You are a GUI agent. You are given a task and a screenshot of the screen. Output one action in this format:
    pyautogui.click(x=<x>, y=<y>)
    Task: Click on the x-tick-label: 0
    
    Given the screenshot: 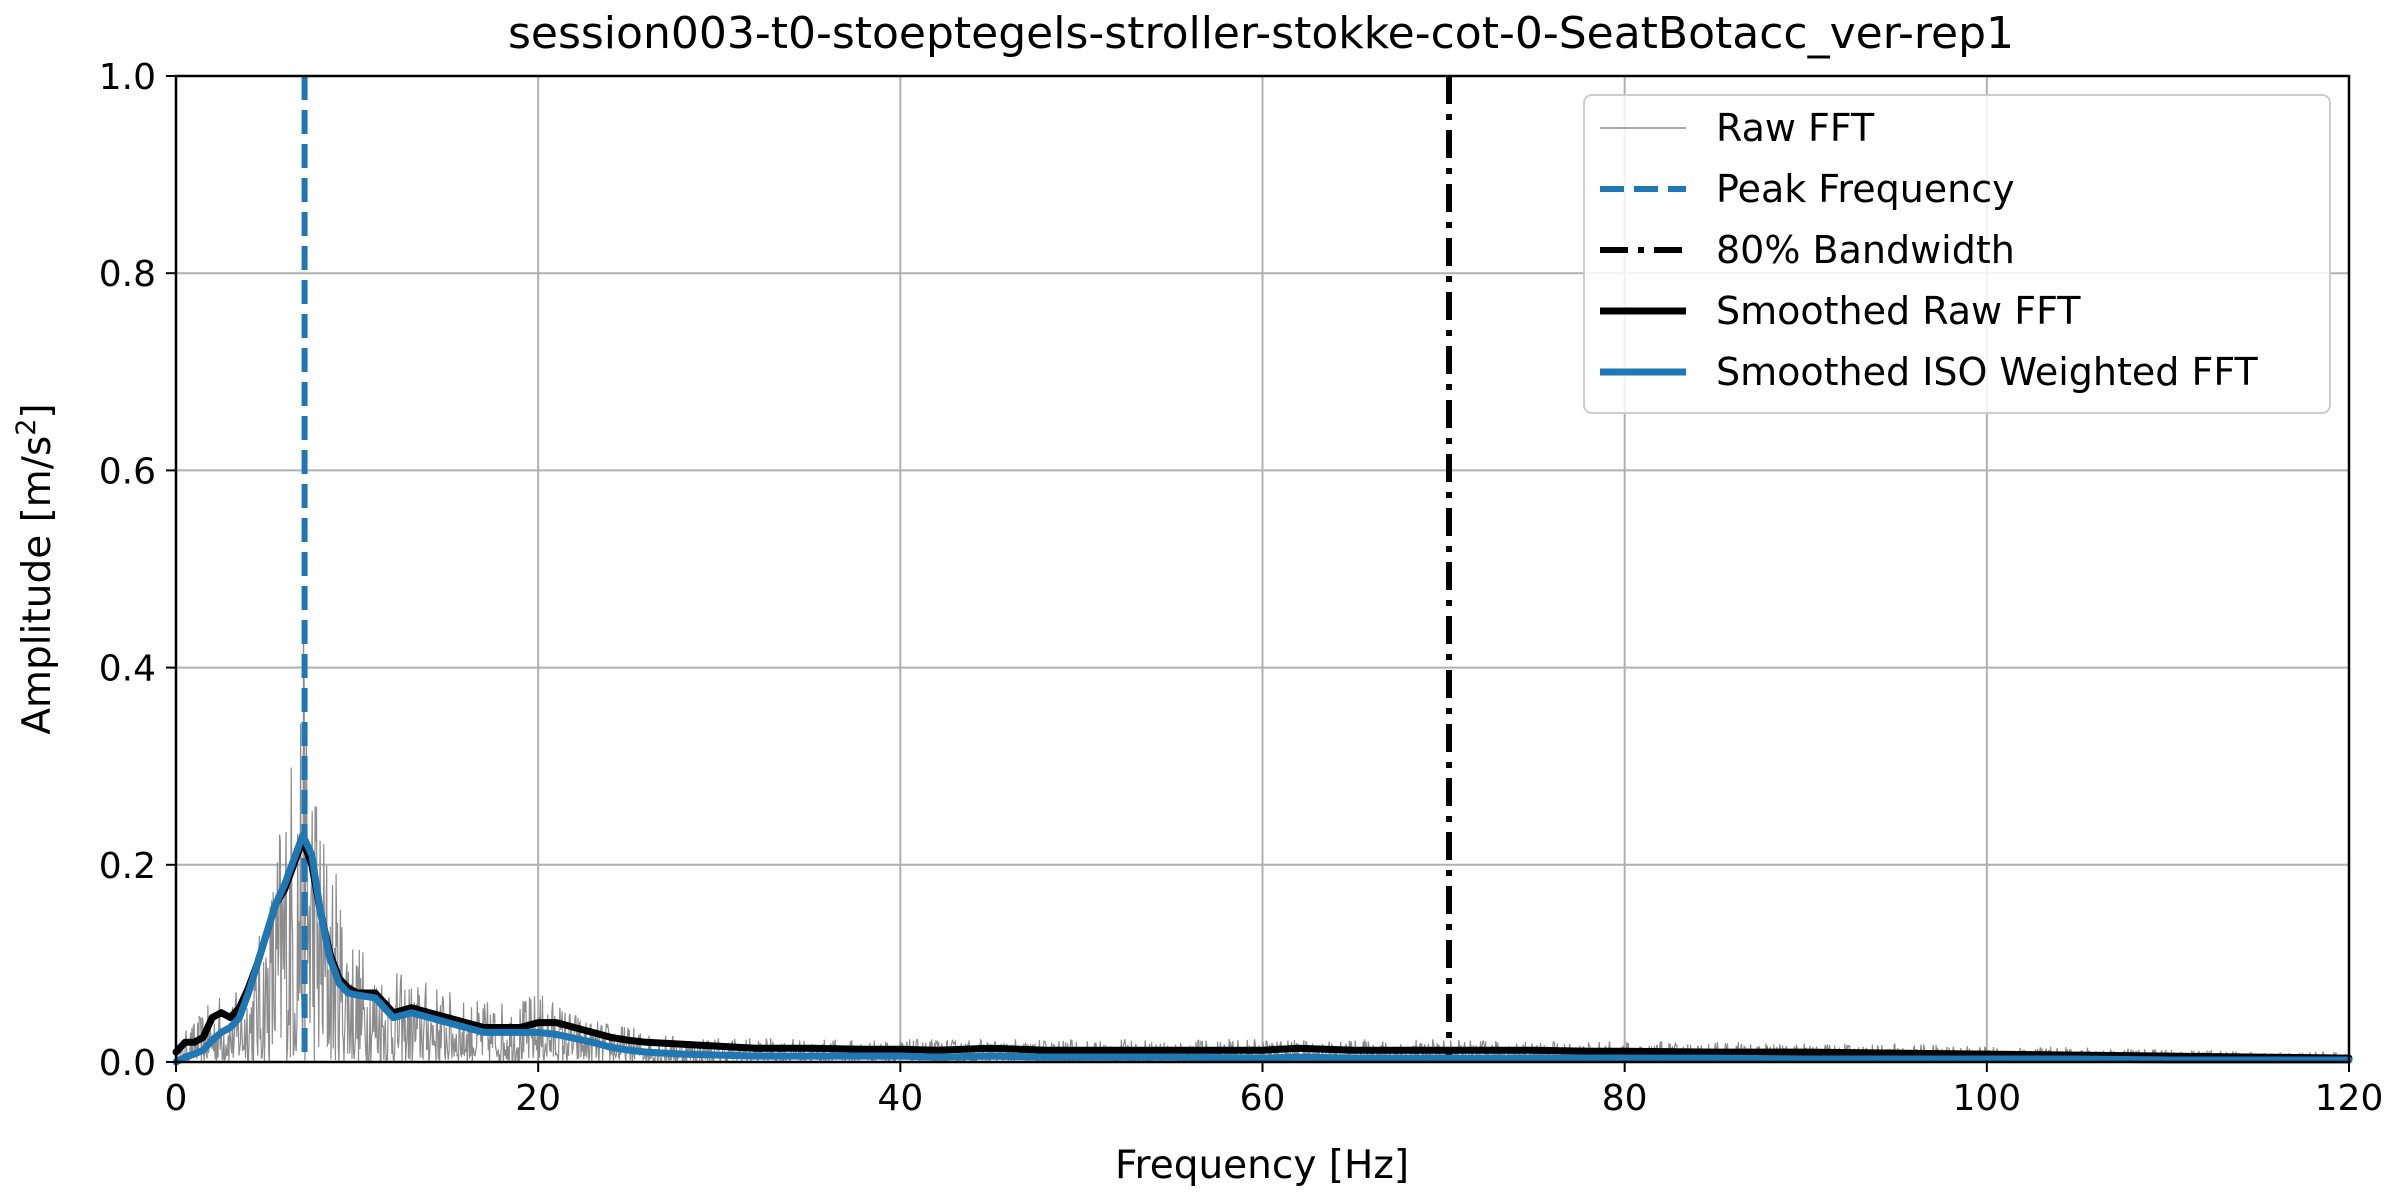 What is the action you would take?
    pyautogui.click(x=176, y=1098)
    